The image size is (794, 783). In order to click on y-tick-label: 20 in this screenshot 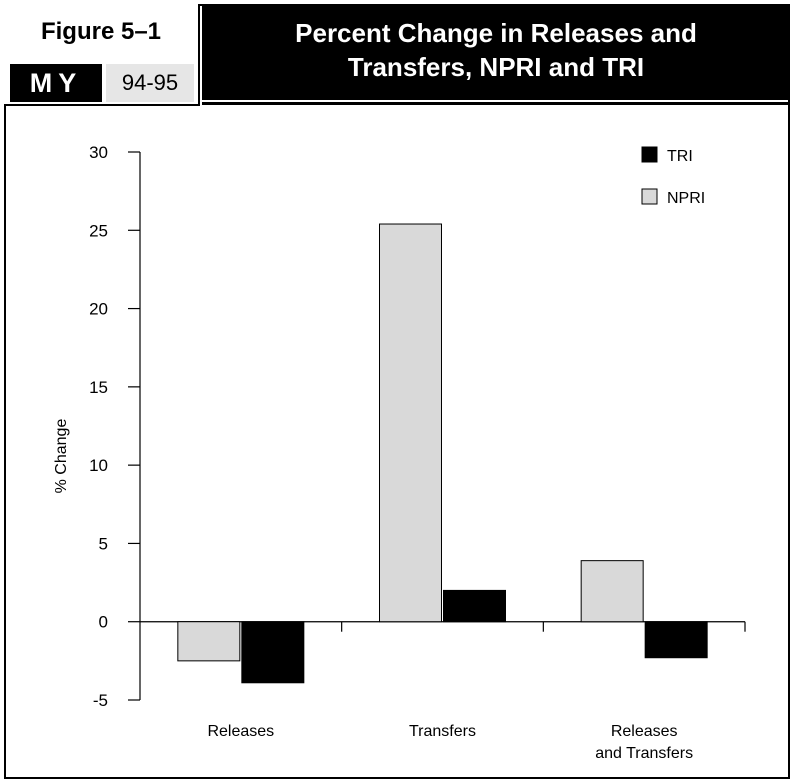, I will do `click(98, 309)`.